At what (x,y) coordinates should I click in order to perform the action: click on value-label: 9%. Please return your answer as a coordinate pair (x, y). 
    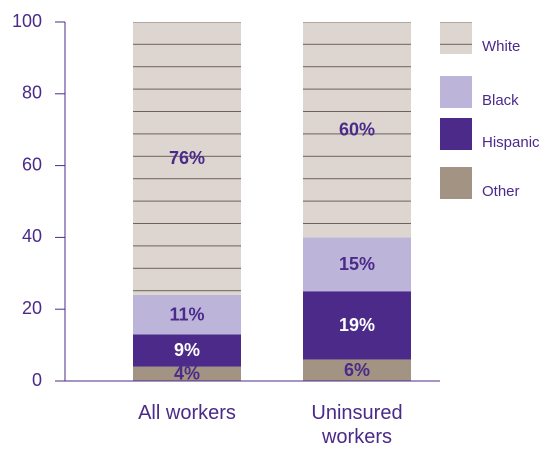
    Looking at the image, I should click on (187, 350).